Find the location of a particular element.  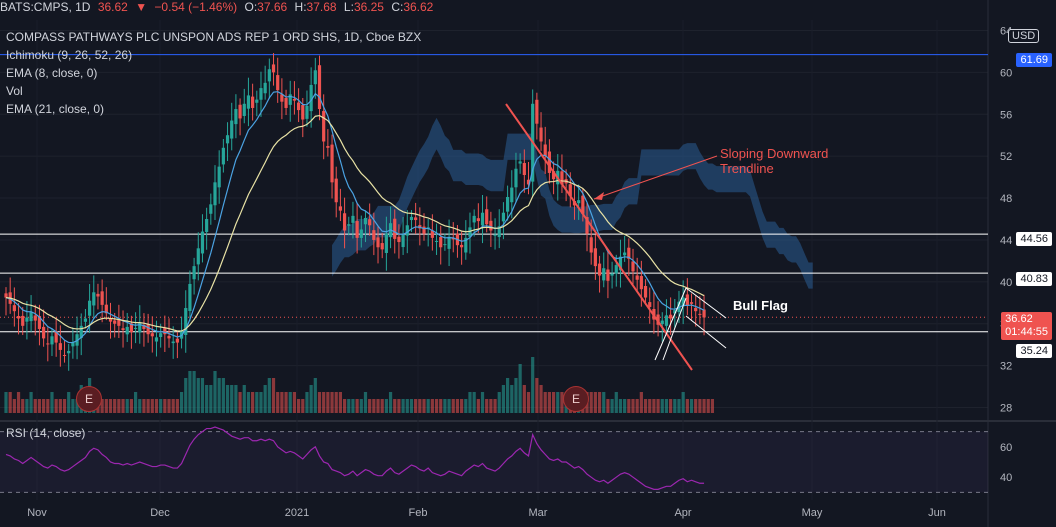

y-tick-label: 28 is located at coordinates (1006, 409).